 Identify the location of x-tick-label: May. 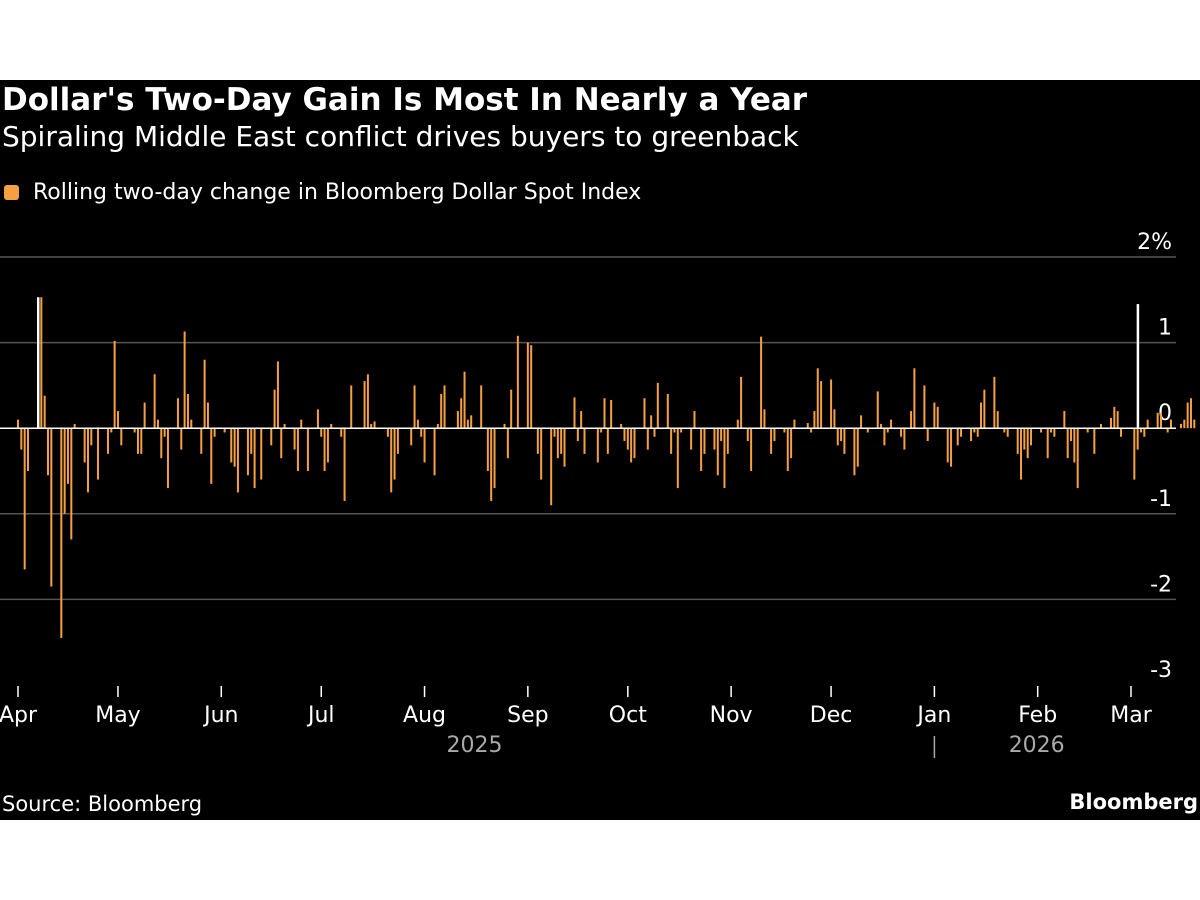
(117, 715).